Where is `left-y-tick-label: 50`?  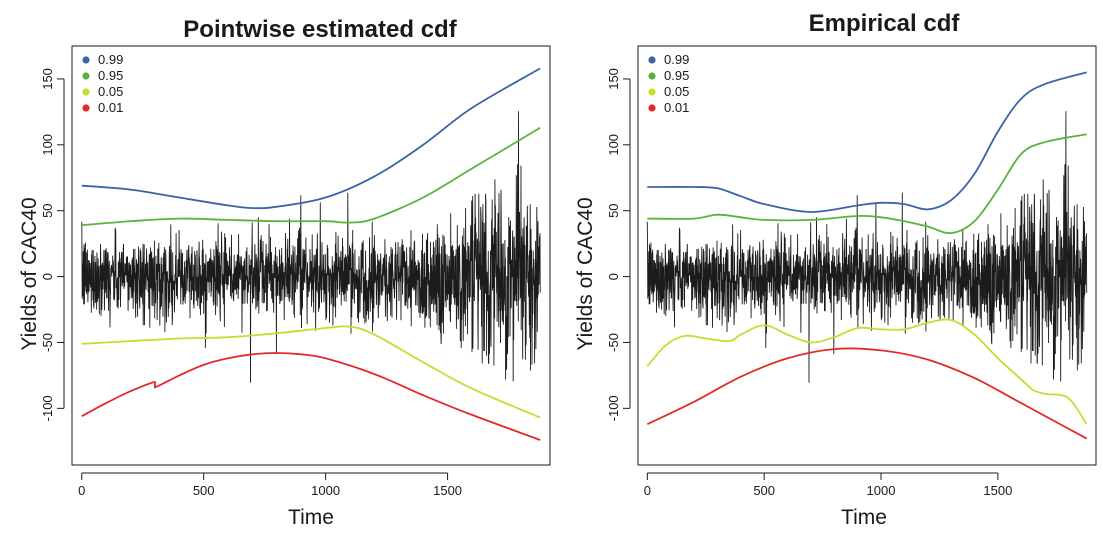
left-y-tick-label: 50 is located at coordinates (47, 210).